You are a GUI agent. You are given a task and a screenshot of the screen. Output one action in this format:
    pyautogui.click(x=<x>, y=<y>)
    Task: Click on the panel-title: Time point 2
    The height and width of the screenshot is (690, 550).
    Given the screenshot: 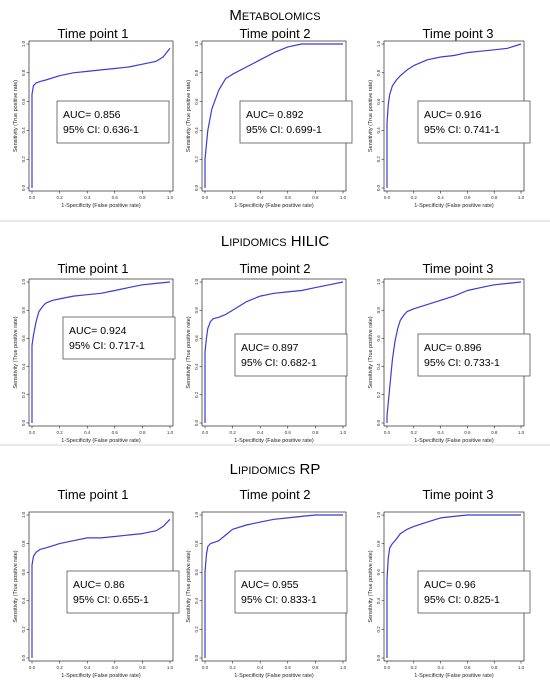 What is the action you would take?
    pyautogui.click(x=274, y=33)
    